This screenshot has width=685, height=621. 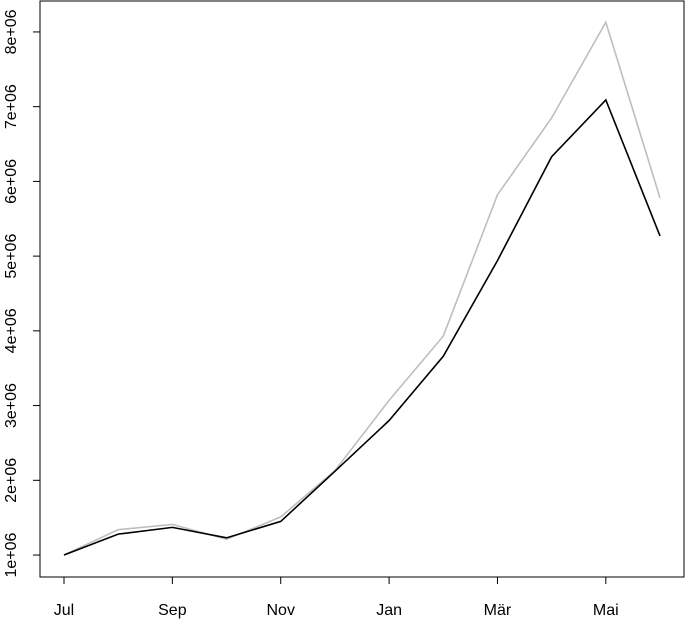 I want to click on y-tick-label: 2e+06, so click(x=11, y=480).